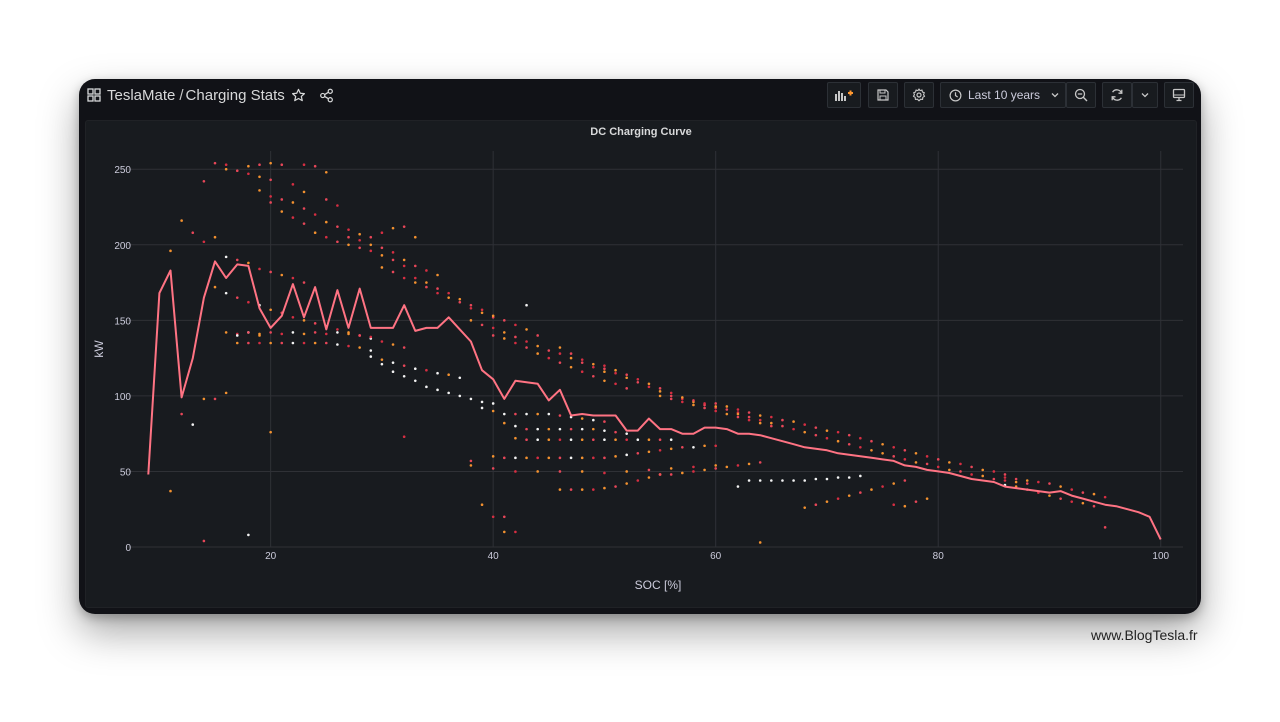  I want to click on x-tick-label: 80, so click(939, 556).